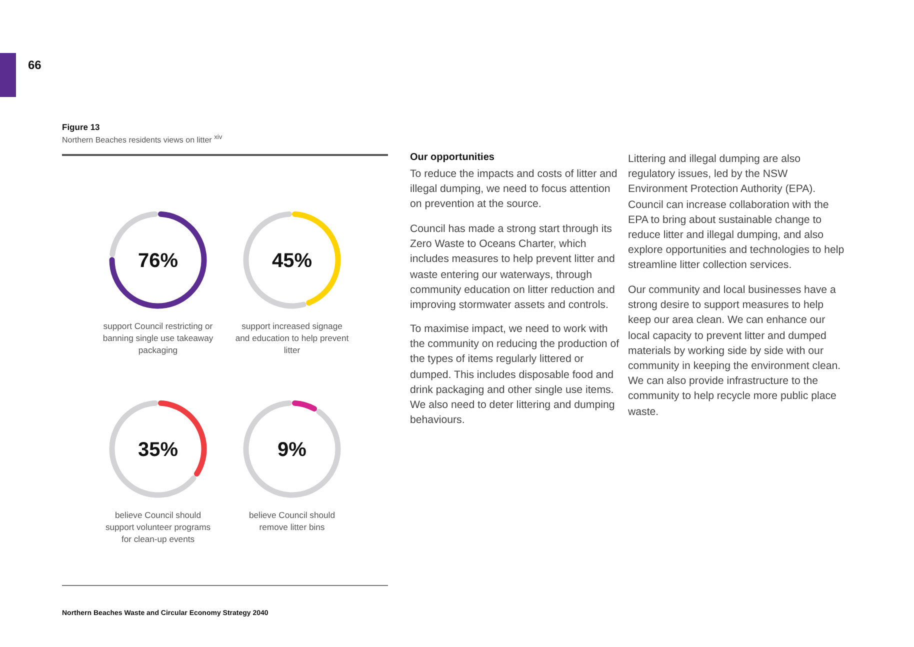 Image resolution: width=914 pixels, height=647 pixels. Describe the element at coordinates (142, 139) in the screenshot. I see `text: Northern Beaches residents views on litter $^{xiv}$` at that location.